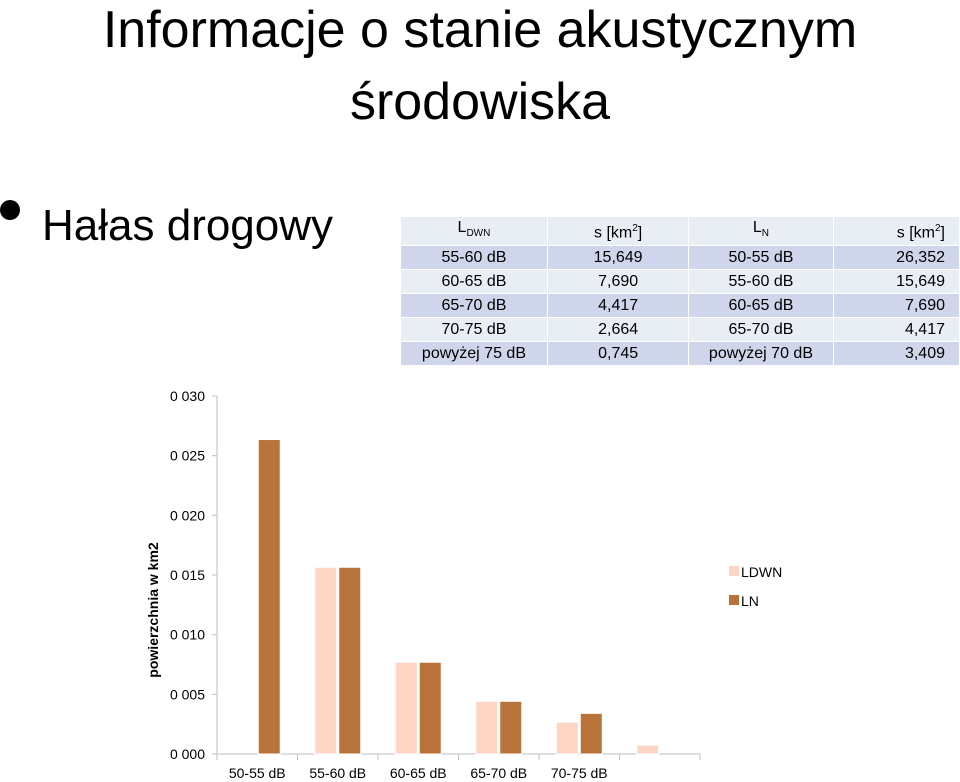 Image resolution: width=960 pixels, height=782 pixels. Describe the element at coordinates (10, 210) in the screenshot. I see `bullet-dot-icon` at that location.